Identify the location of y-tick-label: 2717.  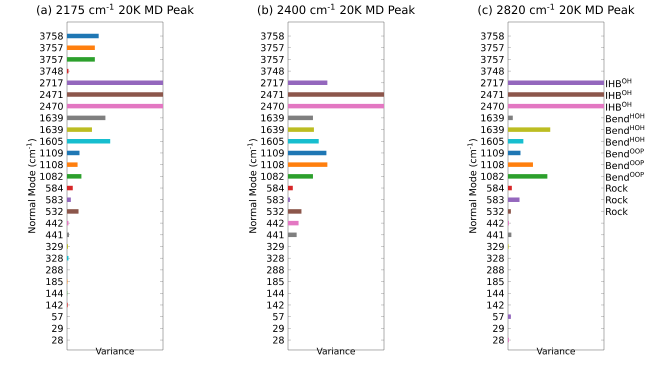
(492, 82).